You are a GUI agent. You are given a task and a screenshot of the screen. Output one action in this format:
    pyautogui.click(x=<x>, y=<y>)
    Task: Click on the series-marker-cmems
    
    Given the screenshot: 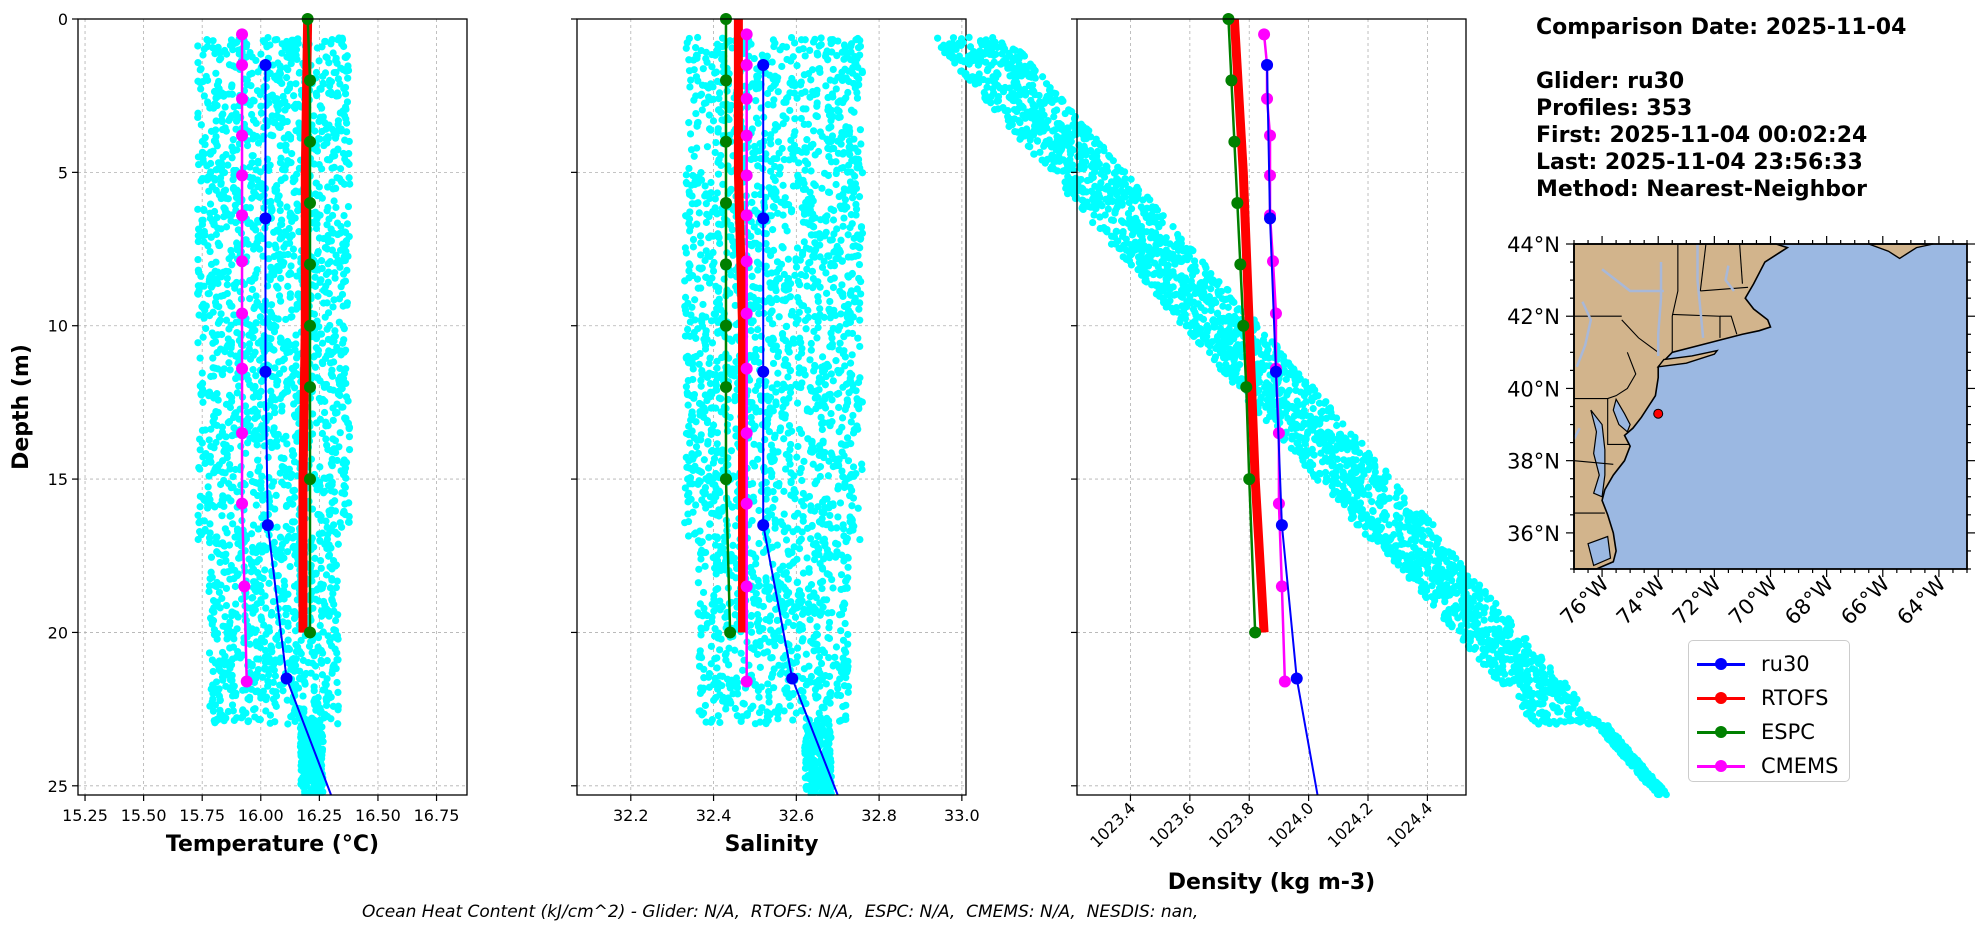 What is the action you would take?
    pyautogui.click(x=242, y=175)
    